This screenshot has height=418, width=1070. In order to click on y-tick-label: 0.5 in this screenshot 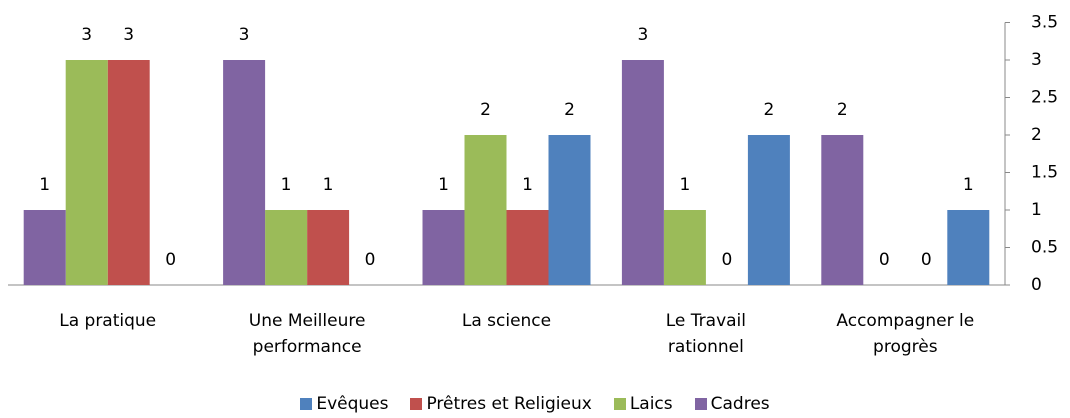, I will do `click(1044, 248)`.